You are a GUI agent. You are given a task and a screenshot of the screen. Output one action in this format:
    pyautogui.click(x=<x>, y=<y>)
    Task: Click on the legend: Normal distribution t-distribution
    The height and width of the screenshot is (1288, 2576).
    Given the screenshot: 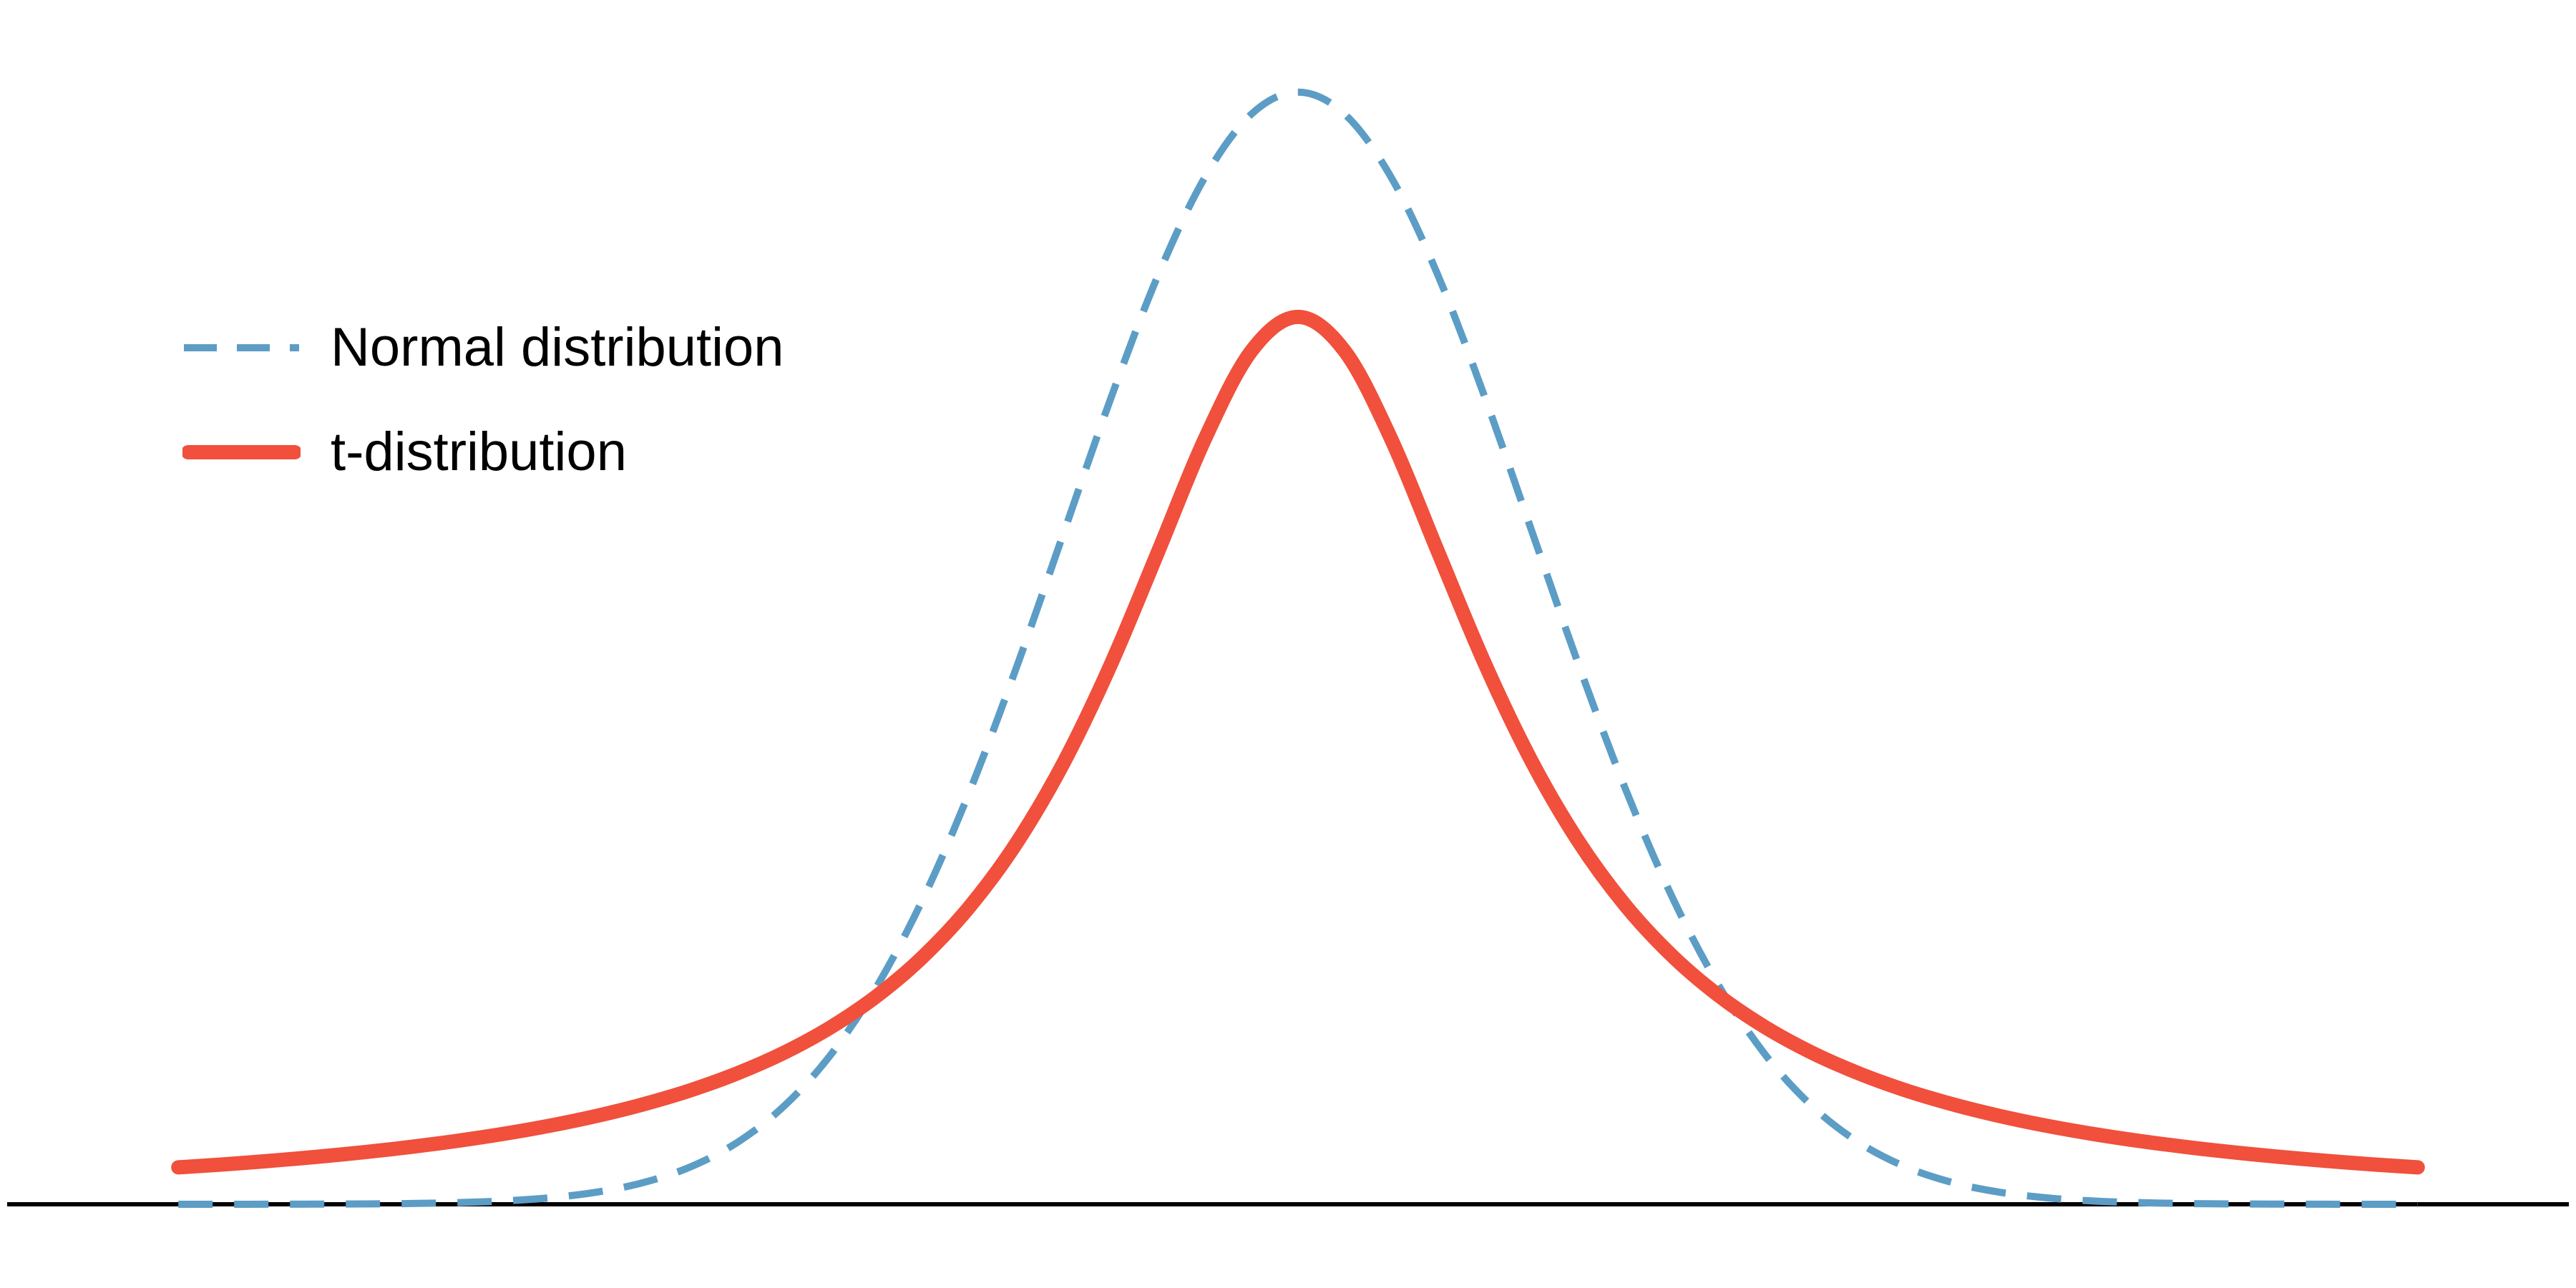 What is the action you would take?
    pyautogui.click(x=483, y=400)
    